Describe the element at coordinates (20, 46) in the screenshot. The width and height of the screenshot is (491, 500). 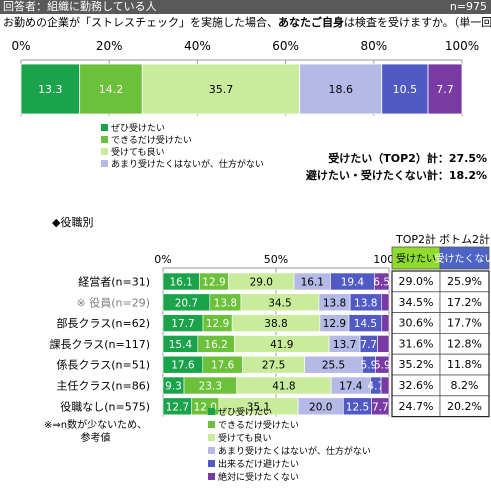
I see `top-x-tick-label: 0%` at that location.